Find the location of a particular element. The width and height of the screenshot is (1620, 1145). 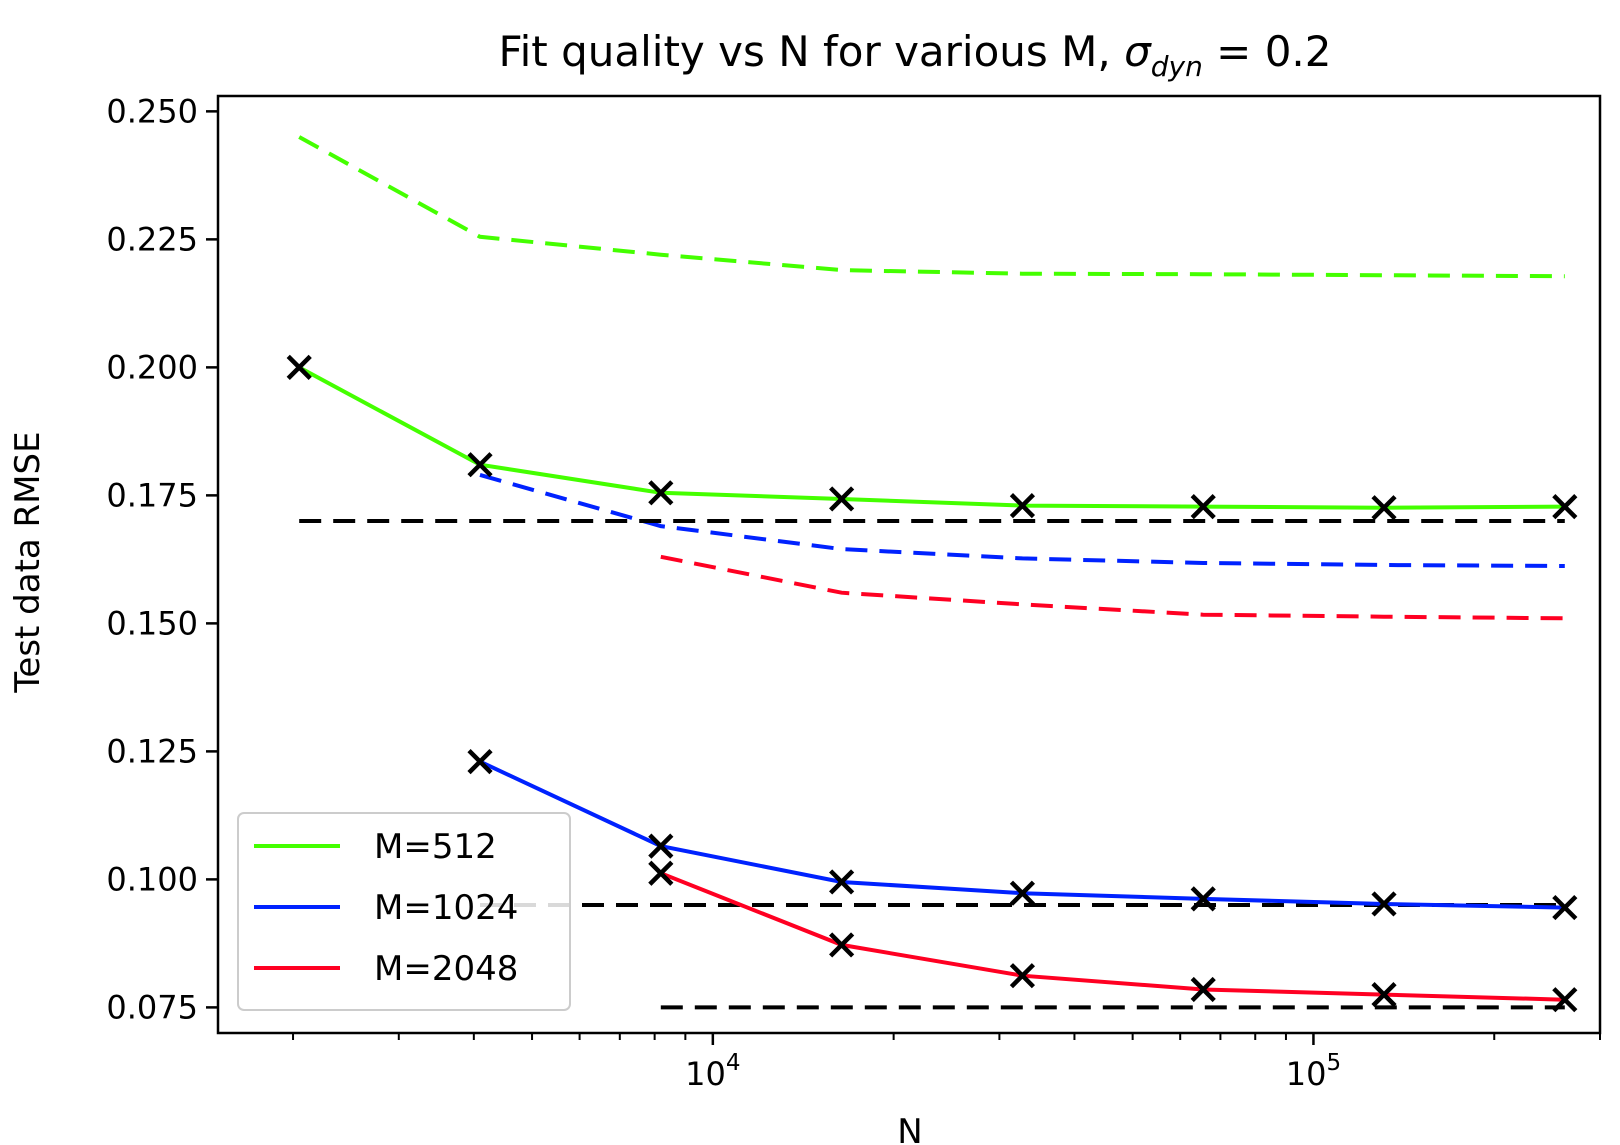

y-tick-label-1: 0.100 is located at coordinates (152, 879).